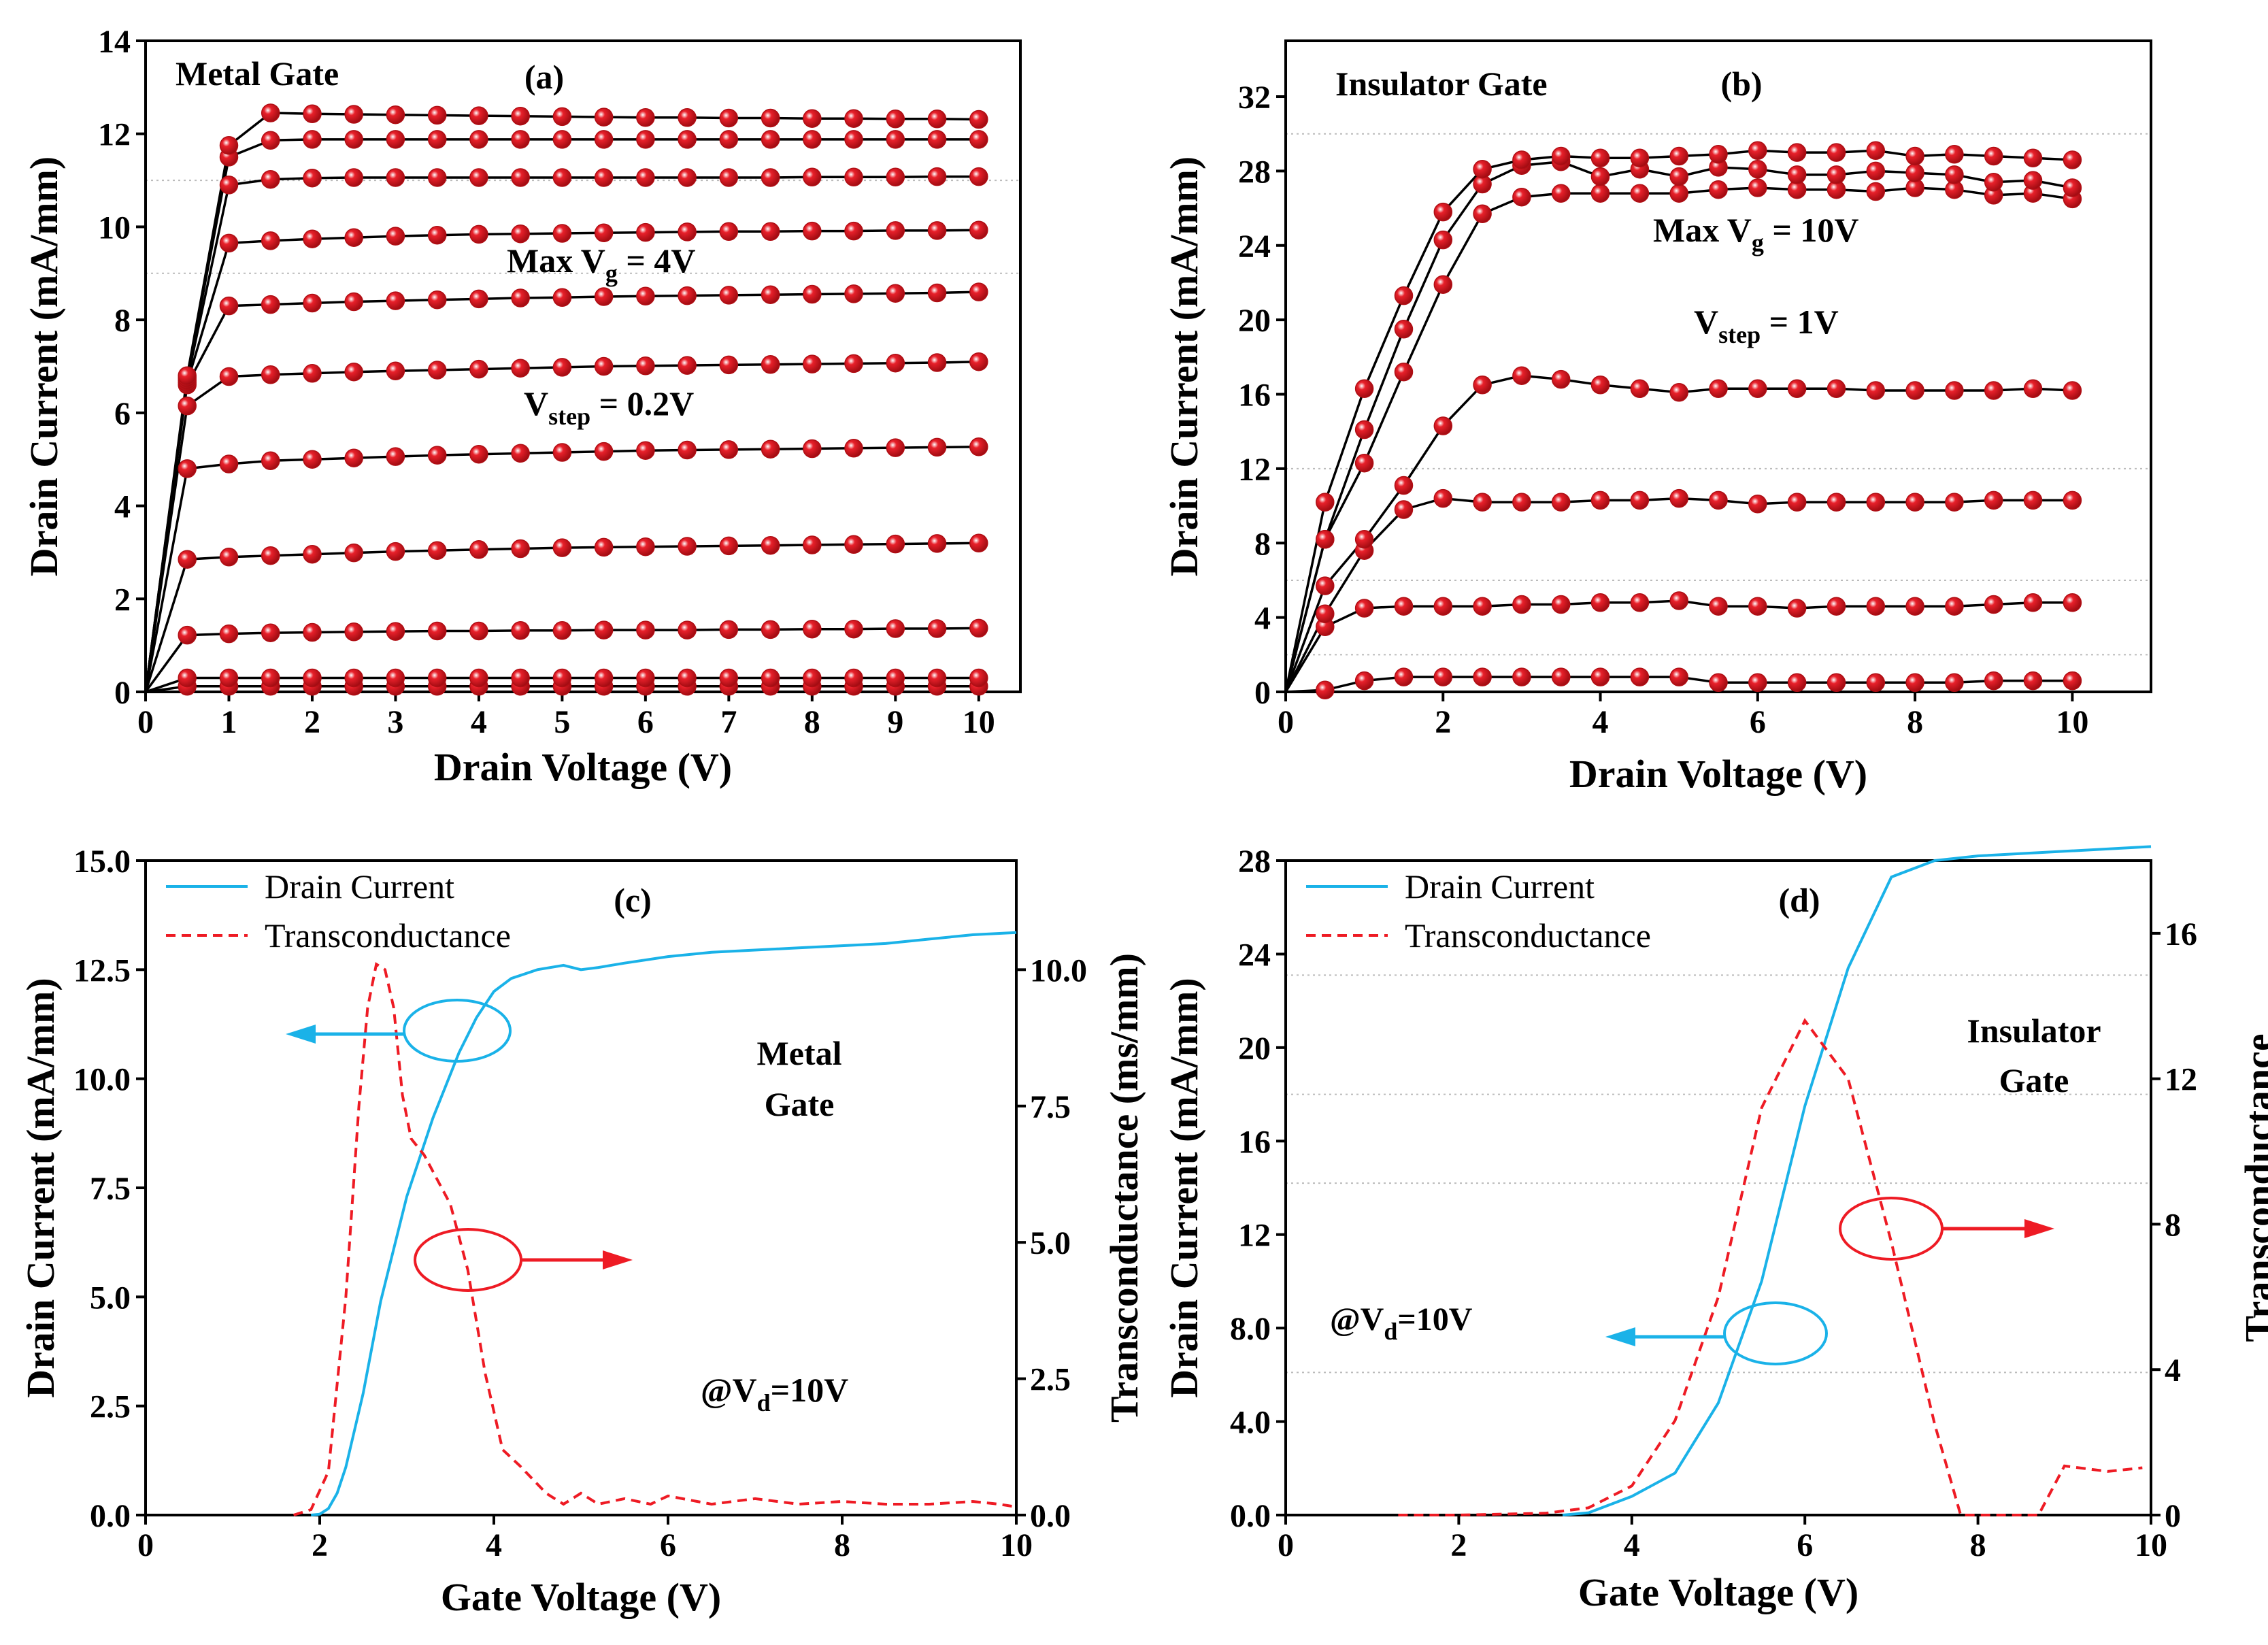 The image size is (2268, 1645). What do you see at coordinates (1767, 326) in the screenshot?
I see `annotation-vstep: Vstep = 1V` at bounding box center [1767, 326].